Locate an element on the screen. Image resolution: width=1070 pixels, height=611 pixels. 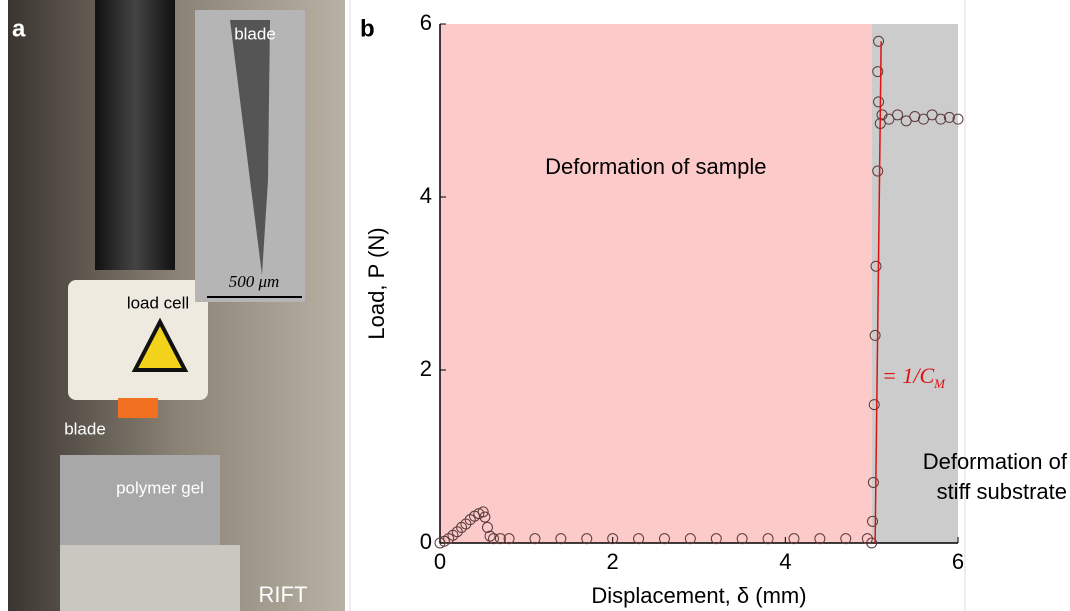
x-axis-label: Displacement, δ (mm) is located at coordinates (698, 595).